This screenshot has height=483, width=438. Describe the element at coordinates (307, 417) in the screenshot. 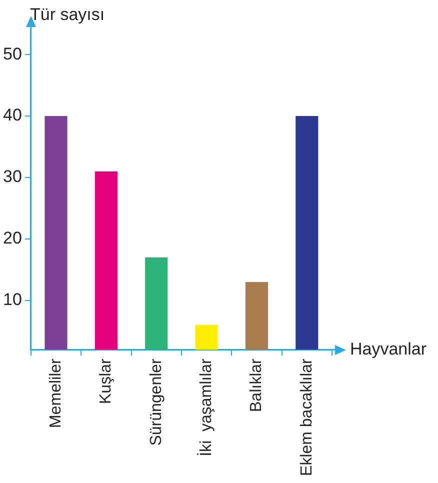

I see `x-tick-label: Eklem bacaklılar` at that location.